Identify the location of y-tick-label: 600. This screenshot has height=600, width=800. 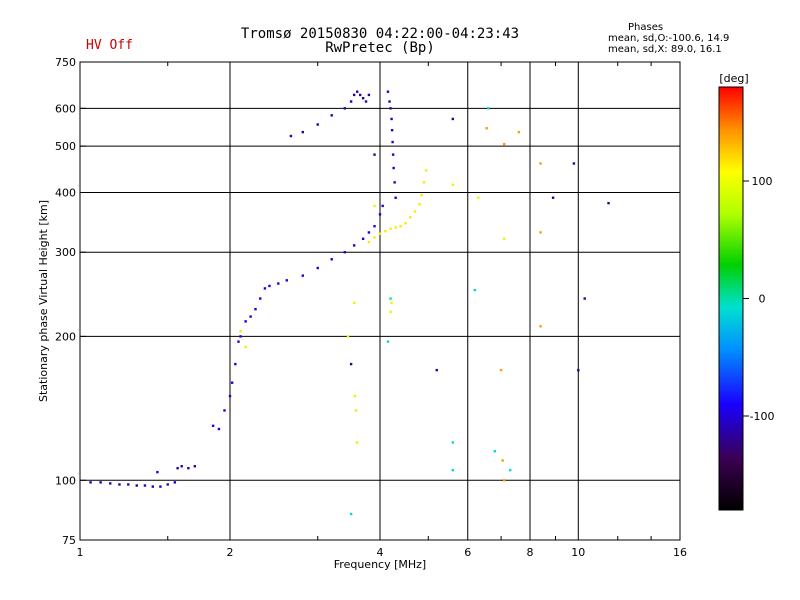
(65, 108).